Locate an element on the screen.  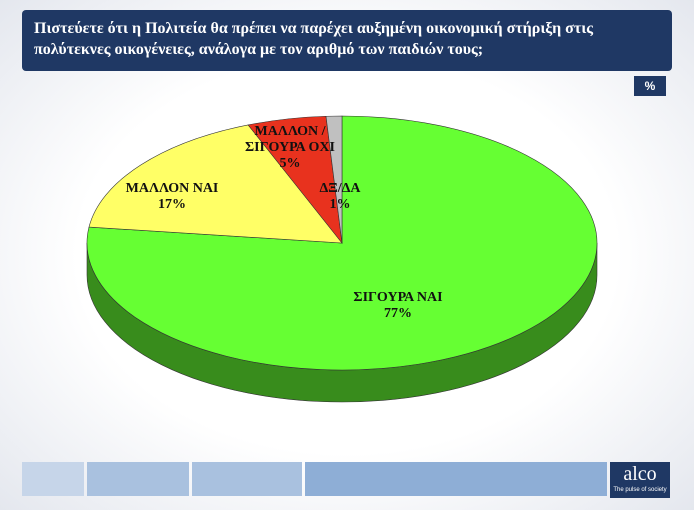
unit-badge: % is located at coordinates (650, 86).